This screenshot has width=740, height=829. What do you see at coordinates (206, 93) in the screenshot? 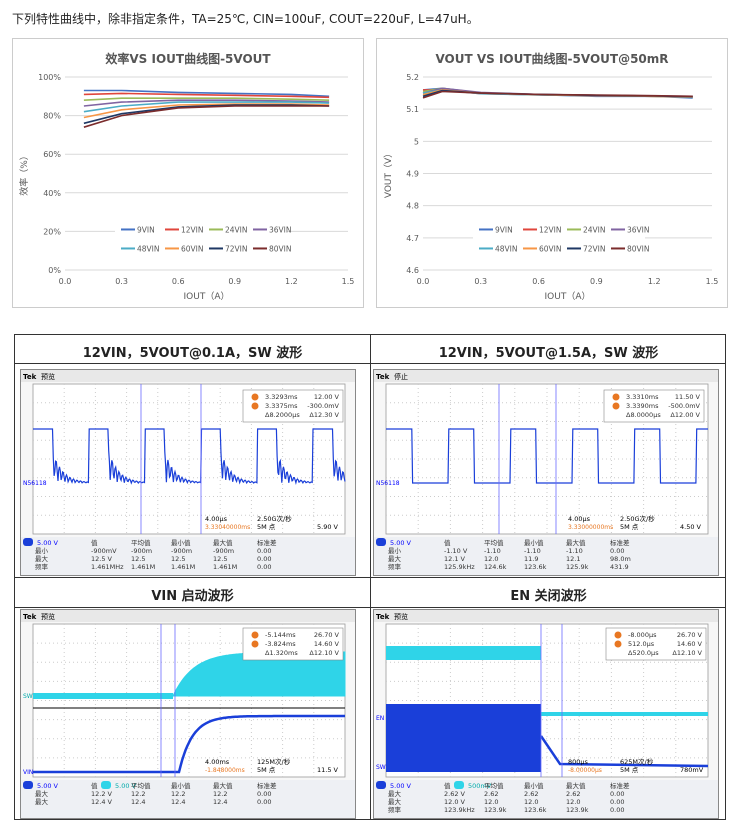
I see `series-line-9vin` at bounding box center [206, 93].